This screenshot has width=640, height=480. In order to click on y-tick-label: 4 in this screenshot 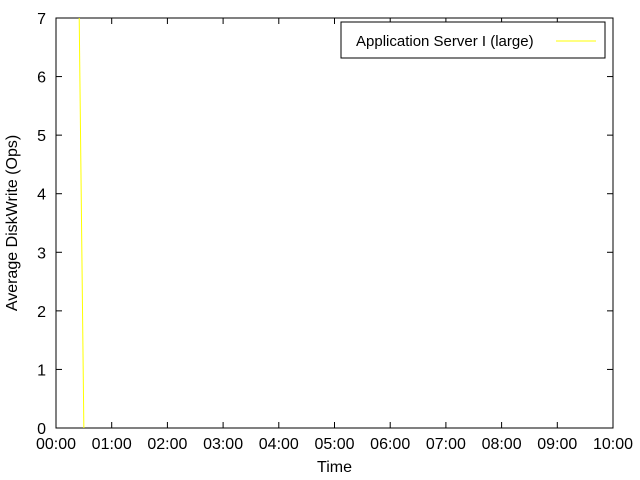, I will do `click(41, 195)`.